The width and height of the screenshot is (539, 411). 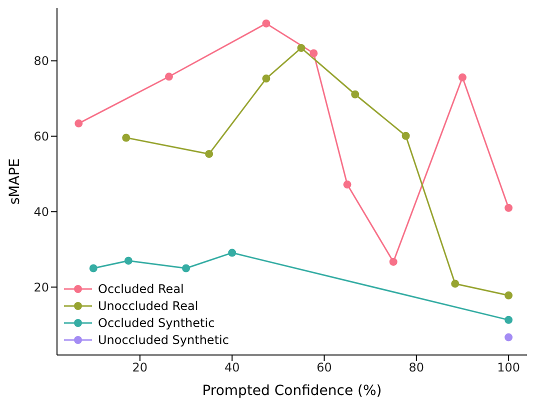 What do you see at coordinates (41, 211) in the screenshot?
I see `y-tick-label: 40` at bounding box center [41, 211].